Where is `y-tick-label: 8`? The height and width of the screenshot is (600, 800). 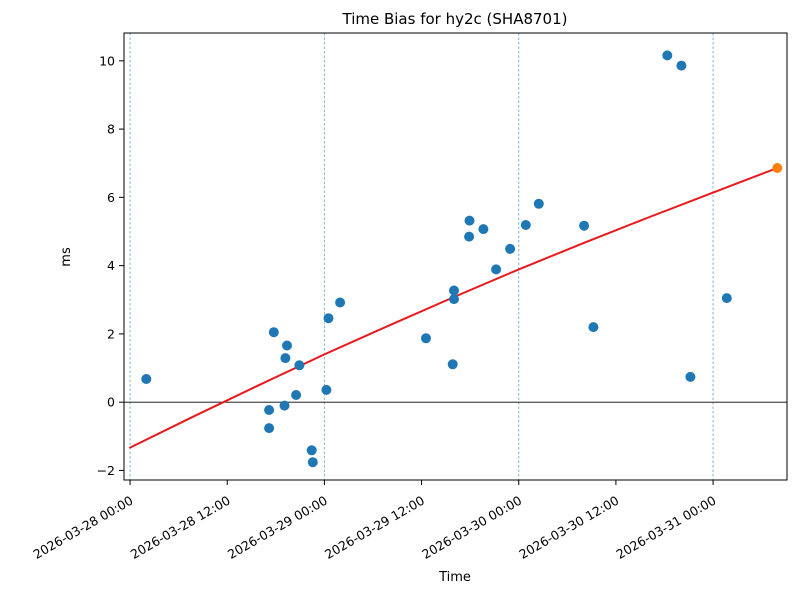
y-tick-label: 8 is located at coordinates (111, 129).